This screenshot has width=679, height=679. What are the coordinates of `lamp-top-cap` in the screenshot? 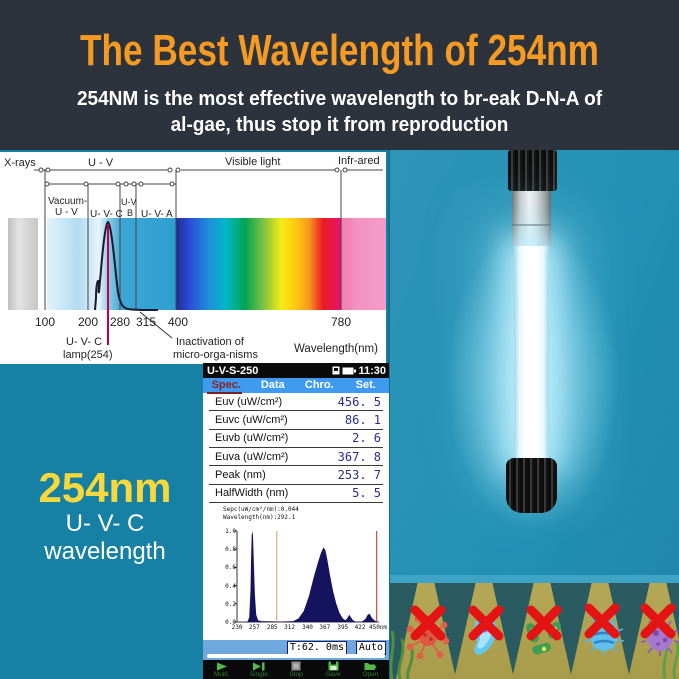 It's located at (532, 170).